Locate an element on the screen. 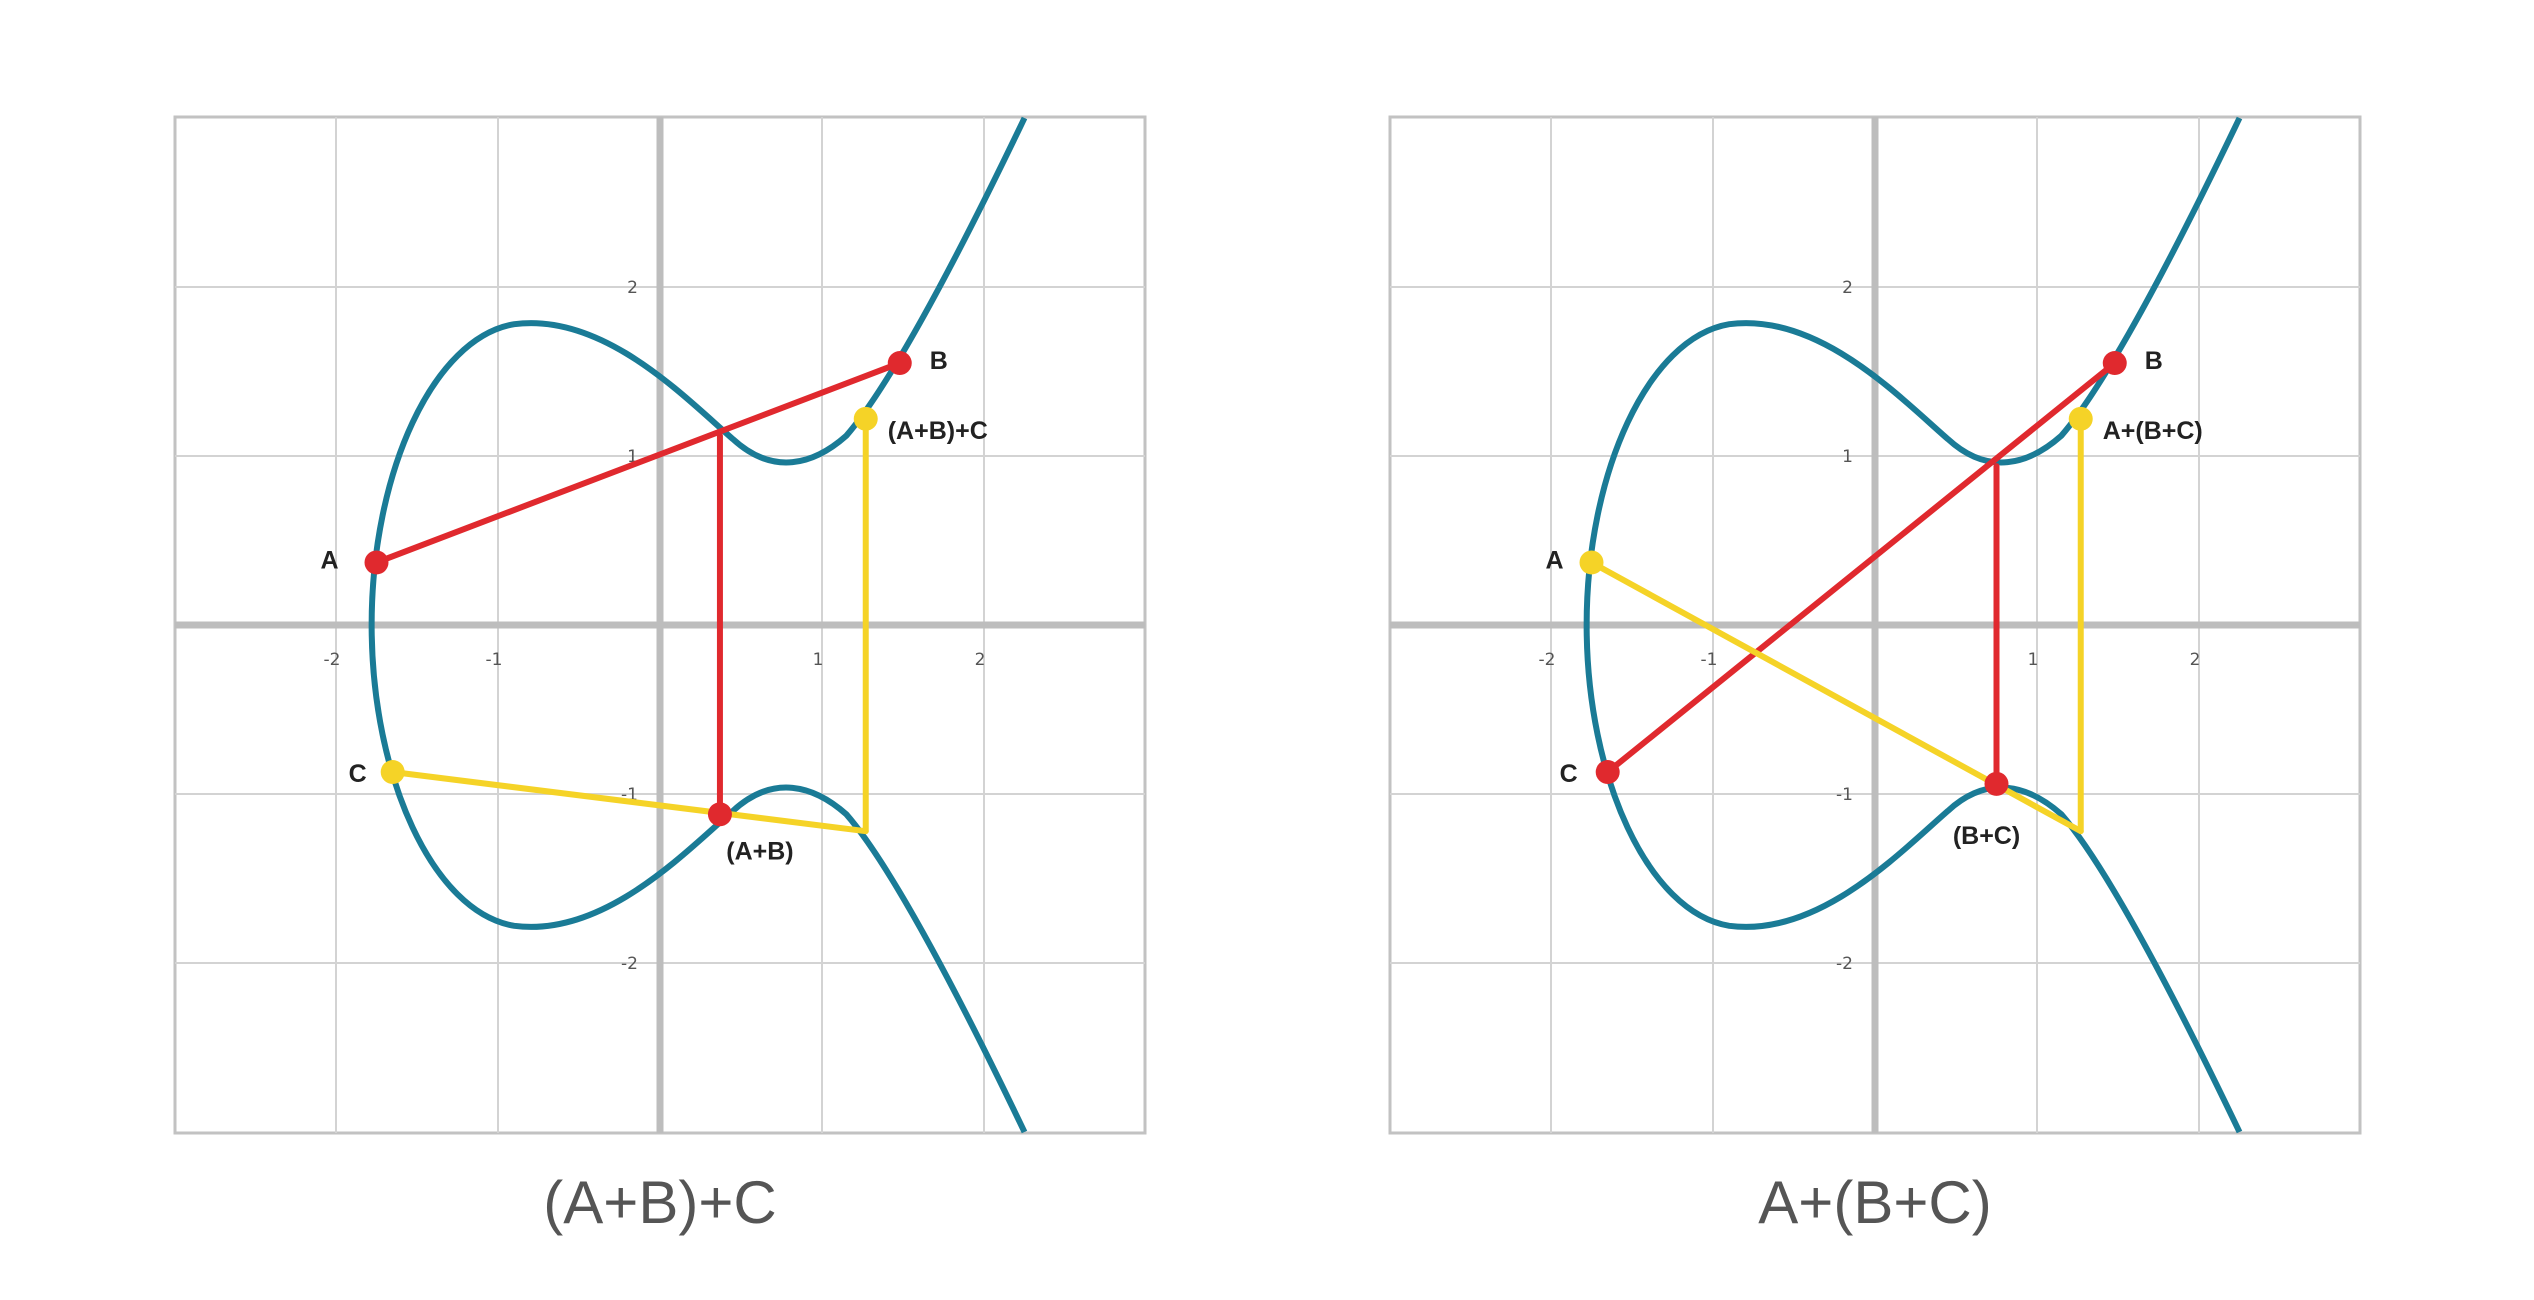 The image size is (2534, 1300). point-label: A+(B+C) is located at coordinates (2153, 431).